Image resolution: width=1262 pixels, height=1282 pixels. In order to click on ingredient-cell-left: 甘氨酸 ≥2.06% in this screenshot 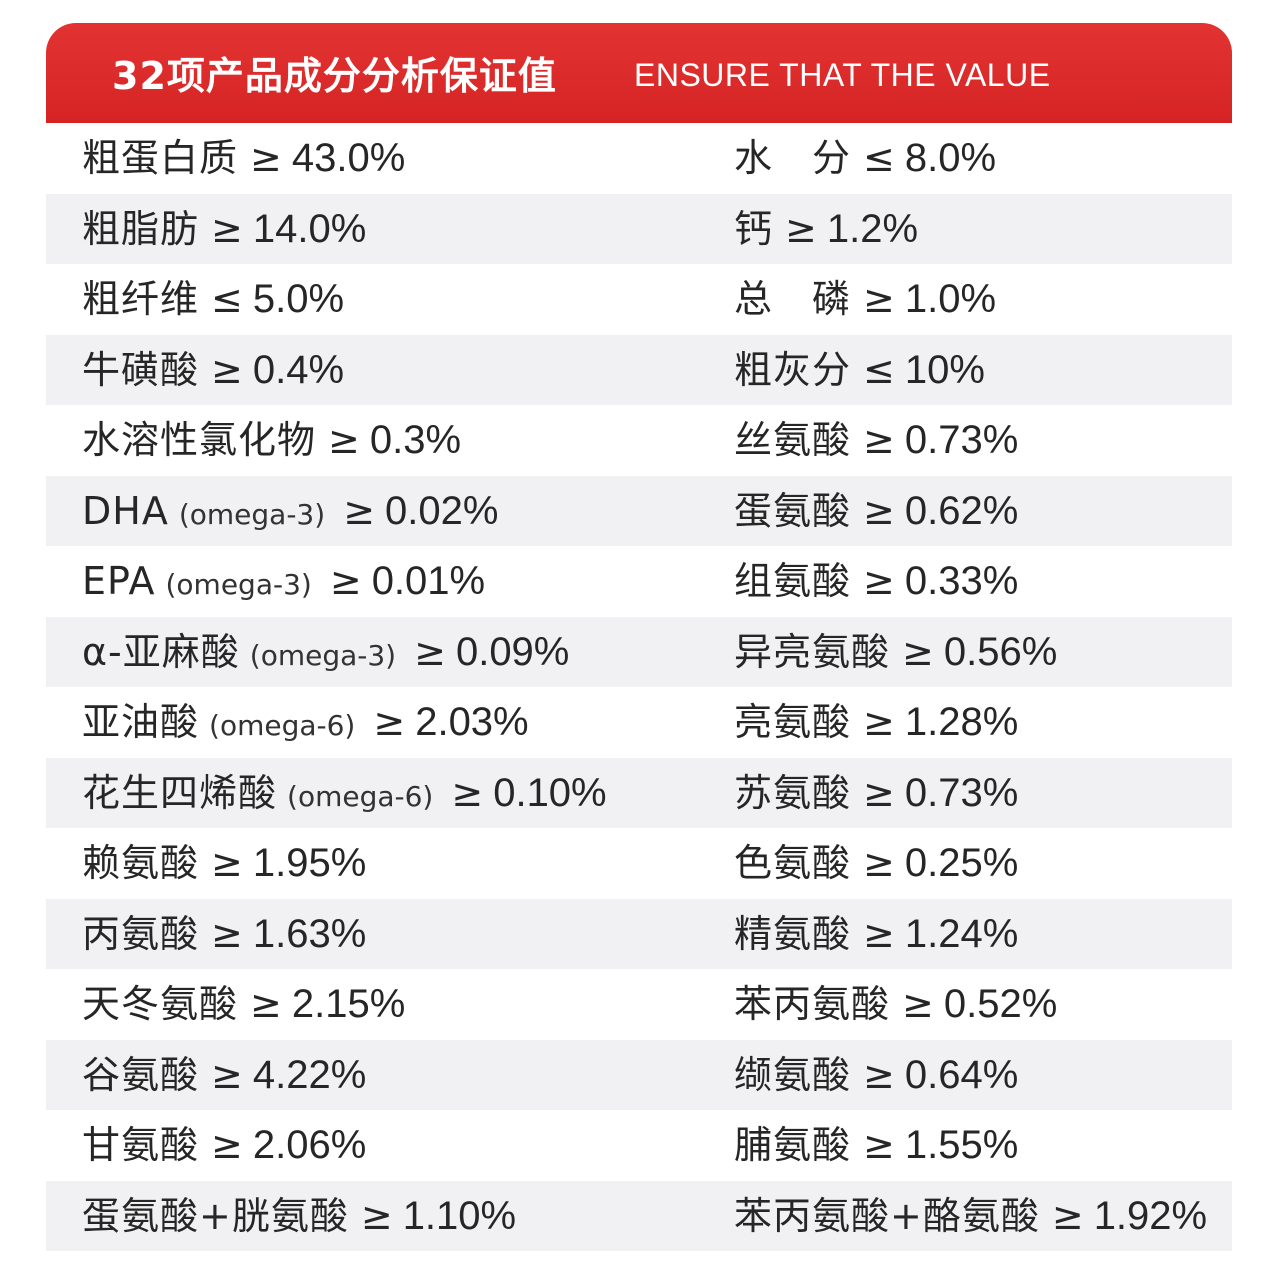, I will do `click(224, 1145)`.